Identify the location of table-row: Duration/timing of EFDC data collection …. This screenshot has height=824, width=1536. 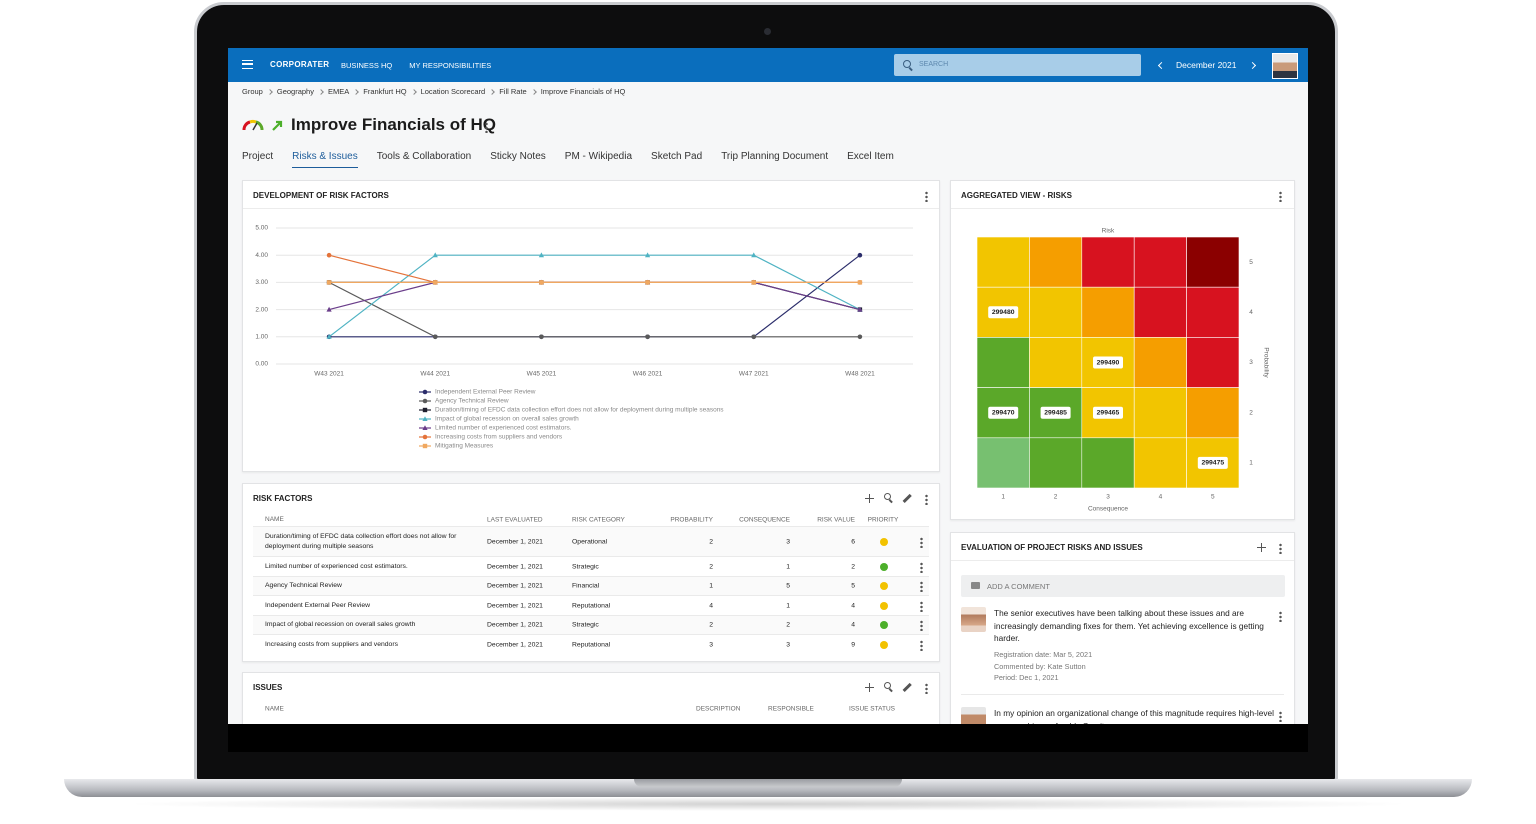
(591, 541).